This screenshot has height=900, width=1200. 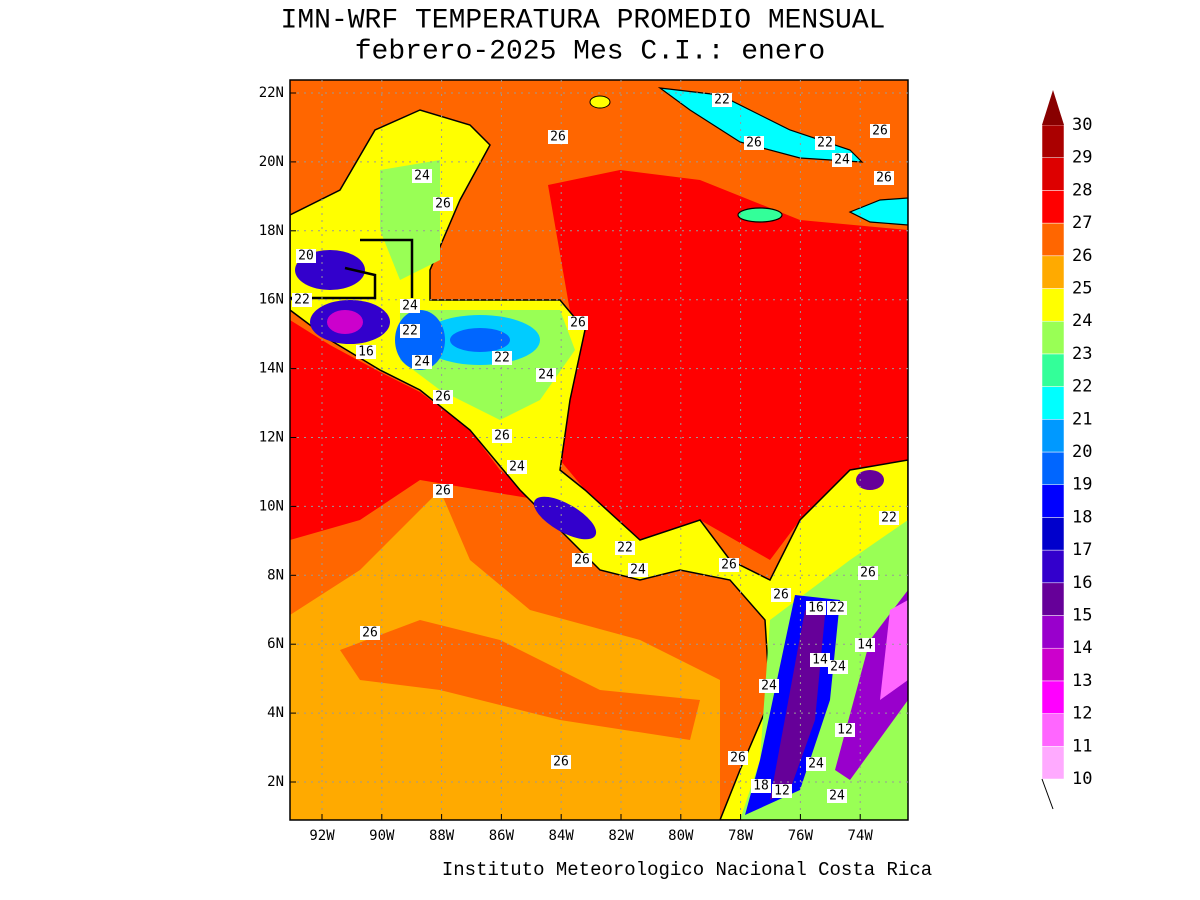 What do you see at coordinates (322, 836) in the screenshot?
I see `x-tick-label: 92W` at bounding box center [322, 836].